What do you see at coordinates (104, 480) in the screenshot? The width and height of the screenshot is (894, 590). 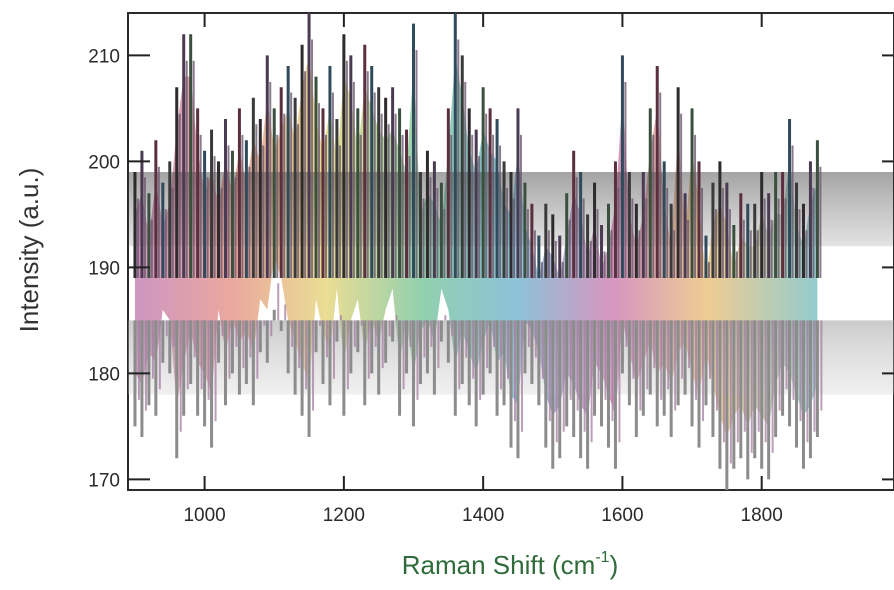 I see `y-tick-label: 170` at bounding box center [104, 480].